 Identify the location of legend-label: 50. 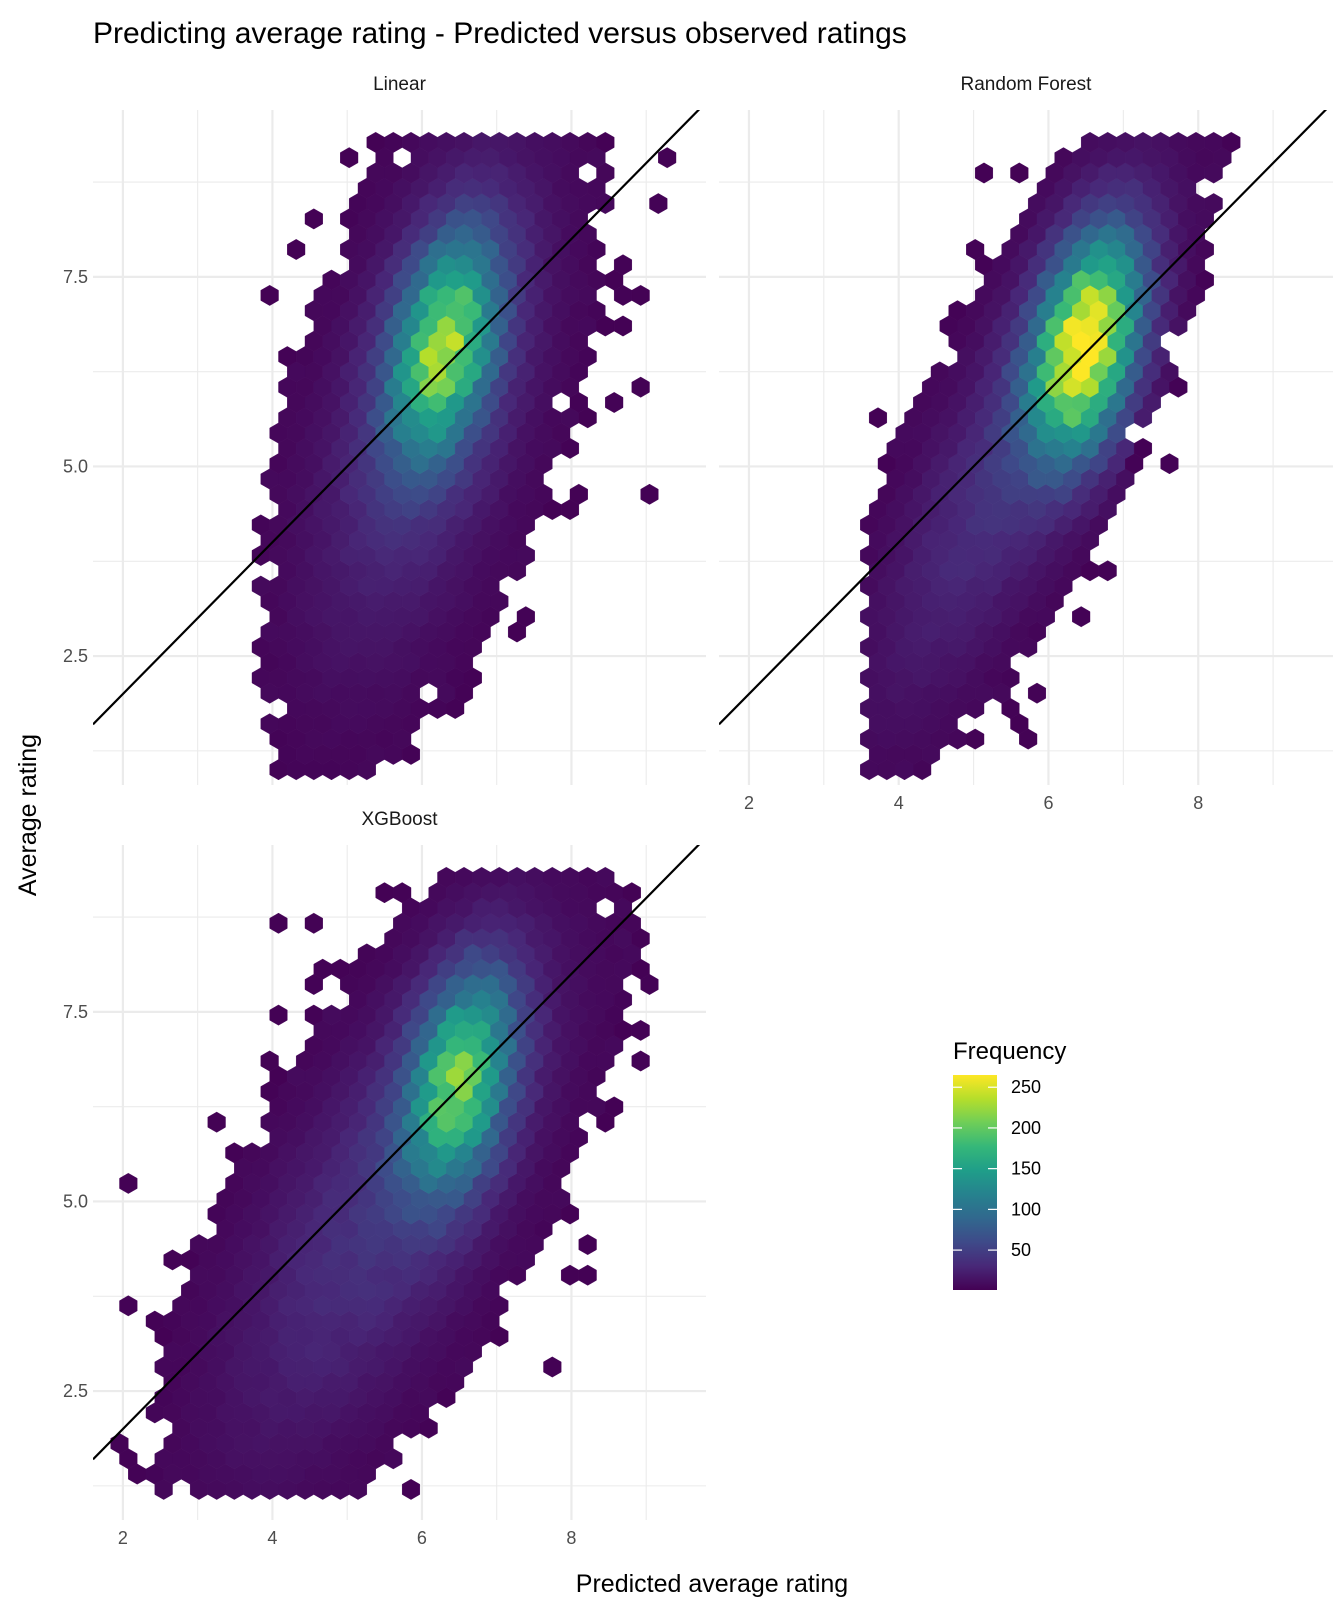
(1021, 1250).